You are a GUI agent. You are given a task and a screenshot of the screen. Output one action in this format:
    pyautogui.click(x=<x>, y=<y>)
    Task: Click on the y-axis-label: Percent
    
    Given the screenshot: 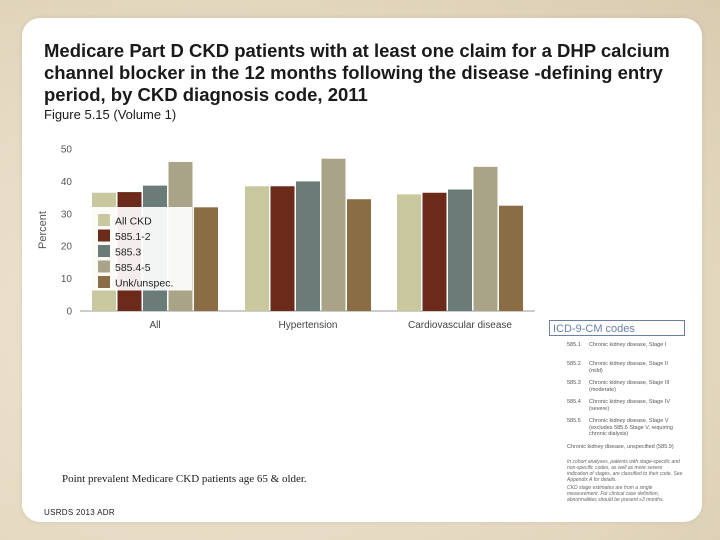 What is the action you would take?
    pyautogui.click(x=43, y=230)
    